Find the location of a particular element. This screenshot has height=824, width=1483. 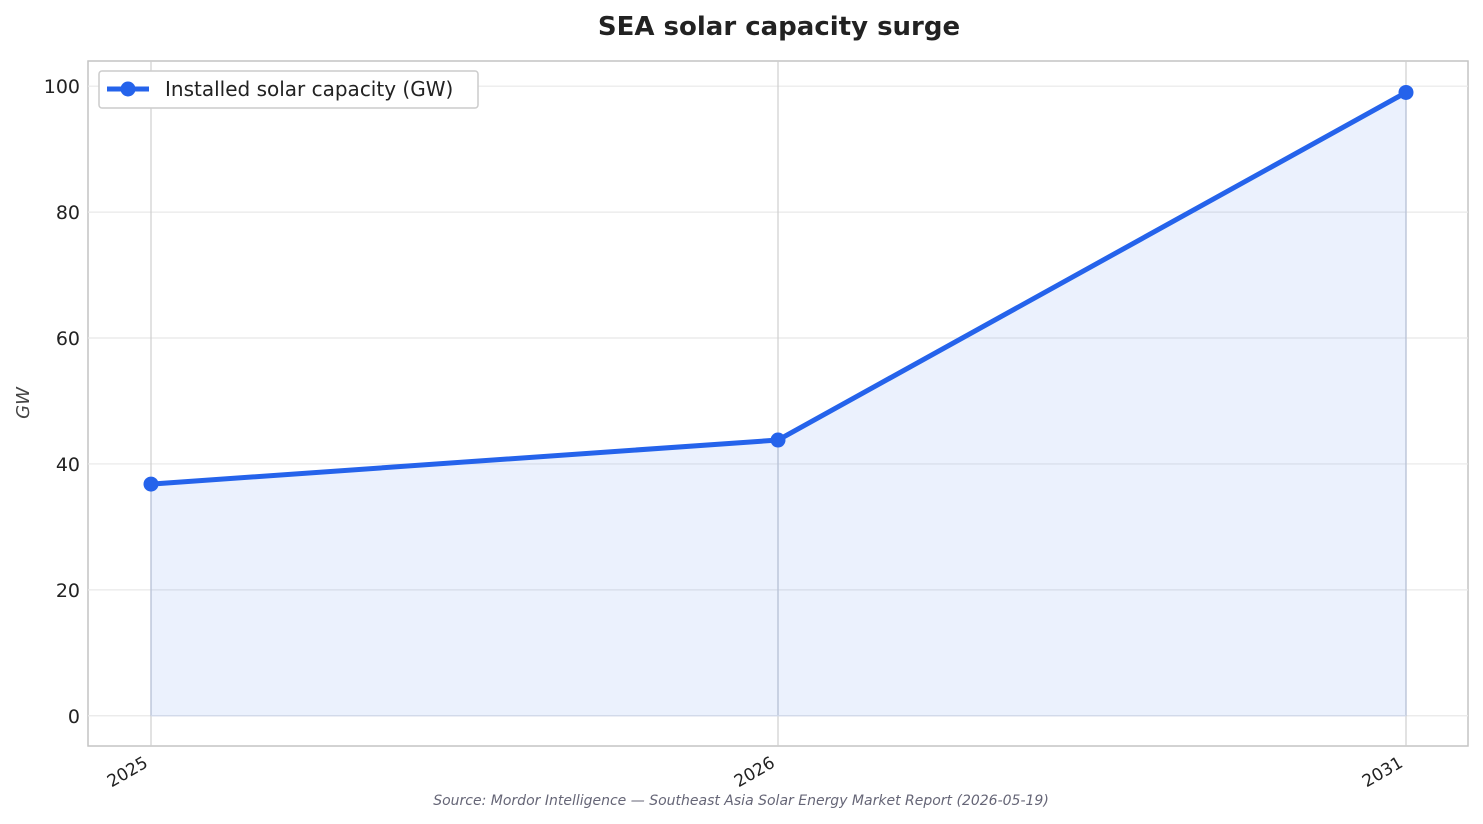

legend-box is located at coordinates (288, 89).